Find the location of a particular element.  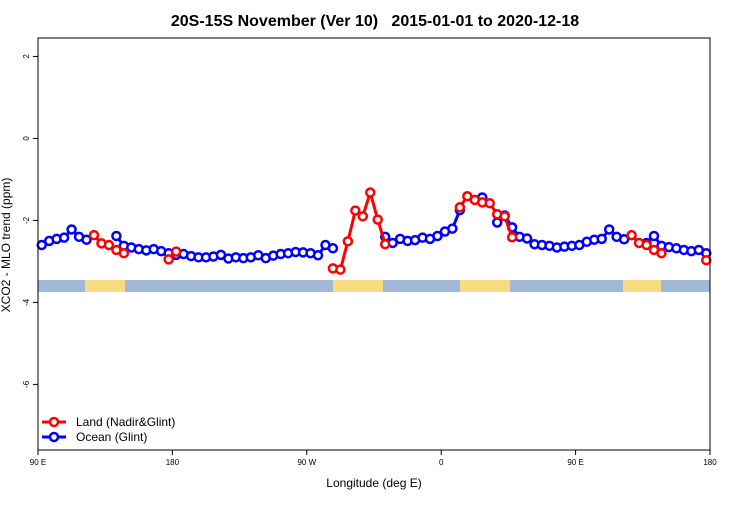

x-tick-label: 90 W is located at coordinates (306, 462).